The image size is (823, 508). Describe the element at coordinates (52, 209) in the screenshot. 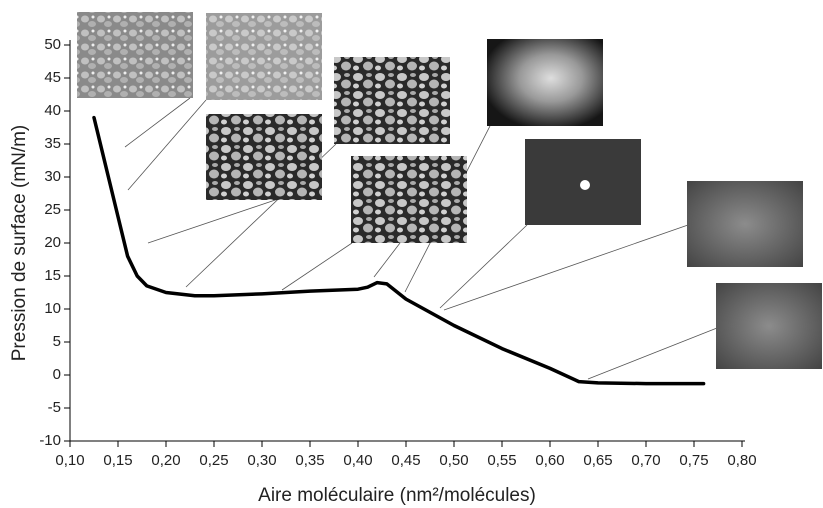

I see `y-tick-label: 25` at that location.